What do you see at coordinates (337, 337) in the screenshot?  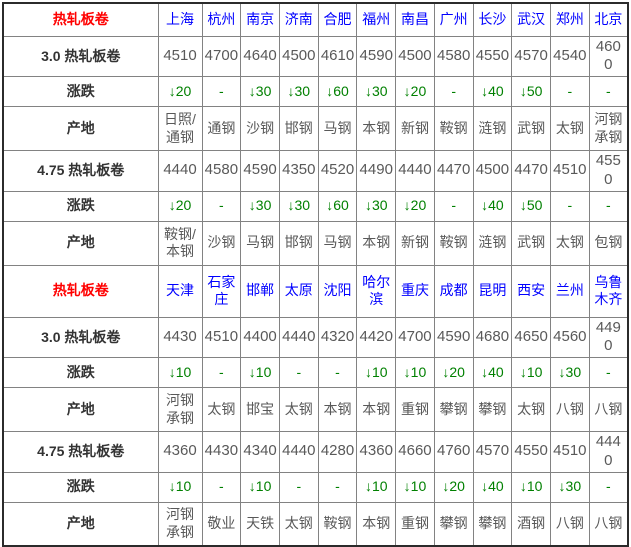 I see `price-cell: 4320` at bounding box center [337, 337].